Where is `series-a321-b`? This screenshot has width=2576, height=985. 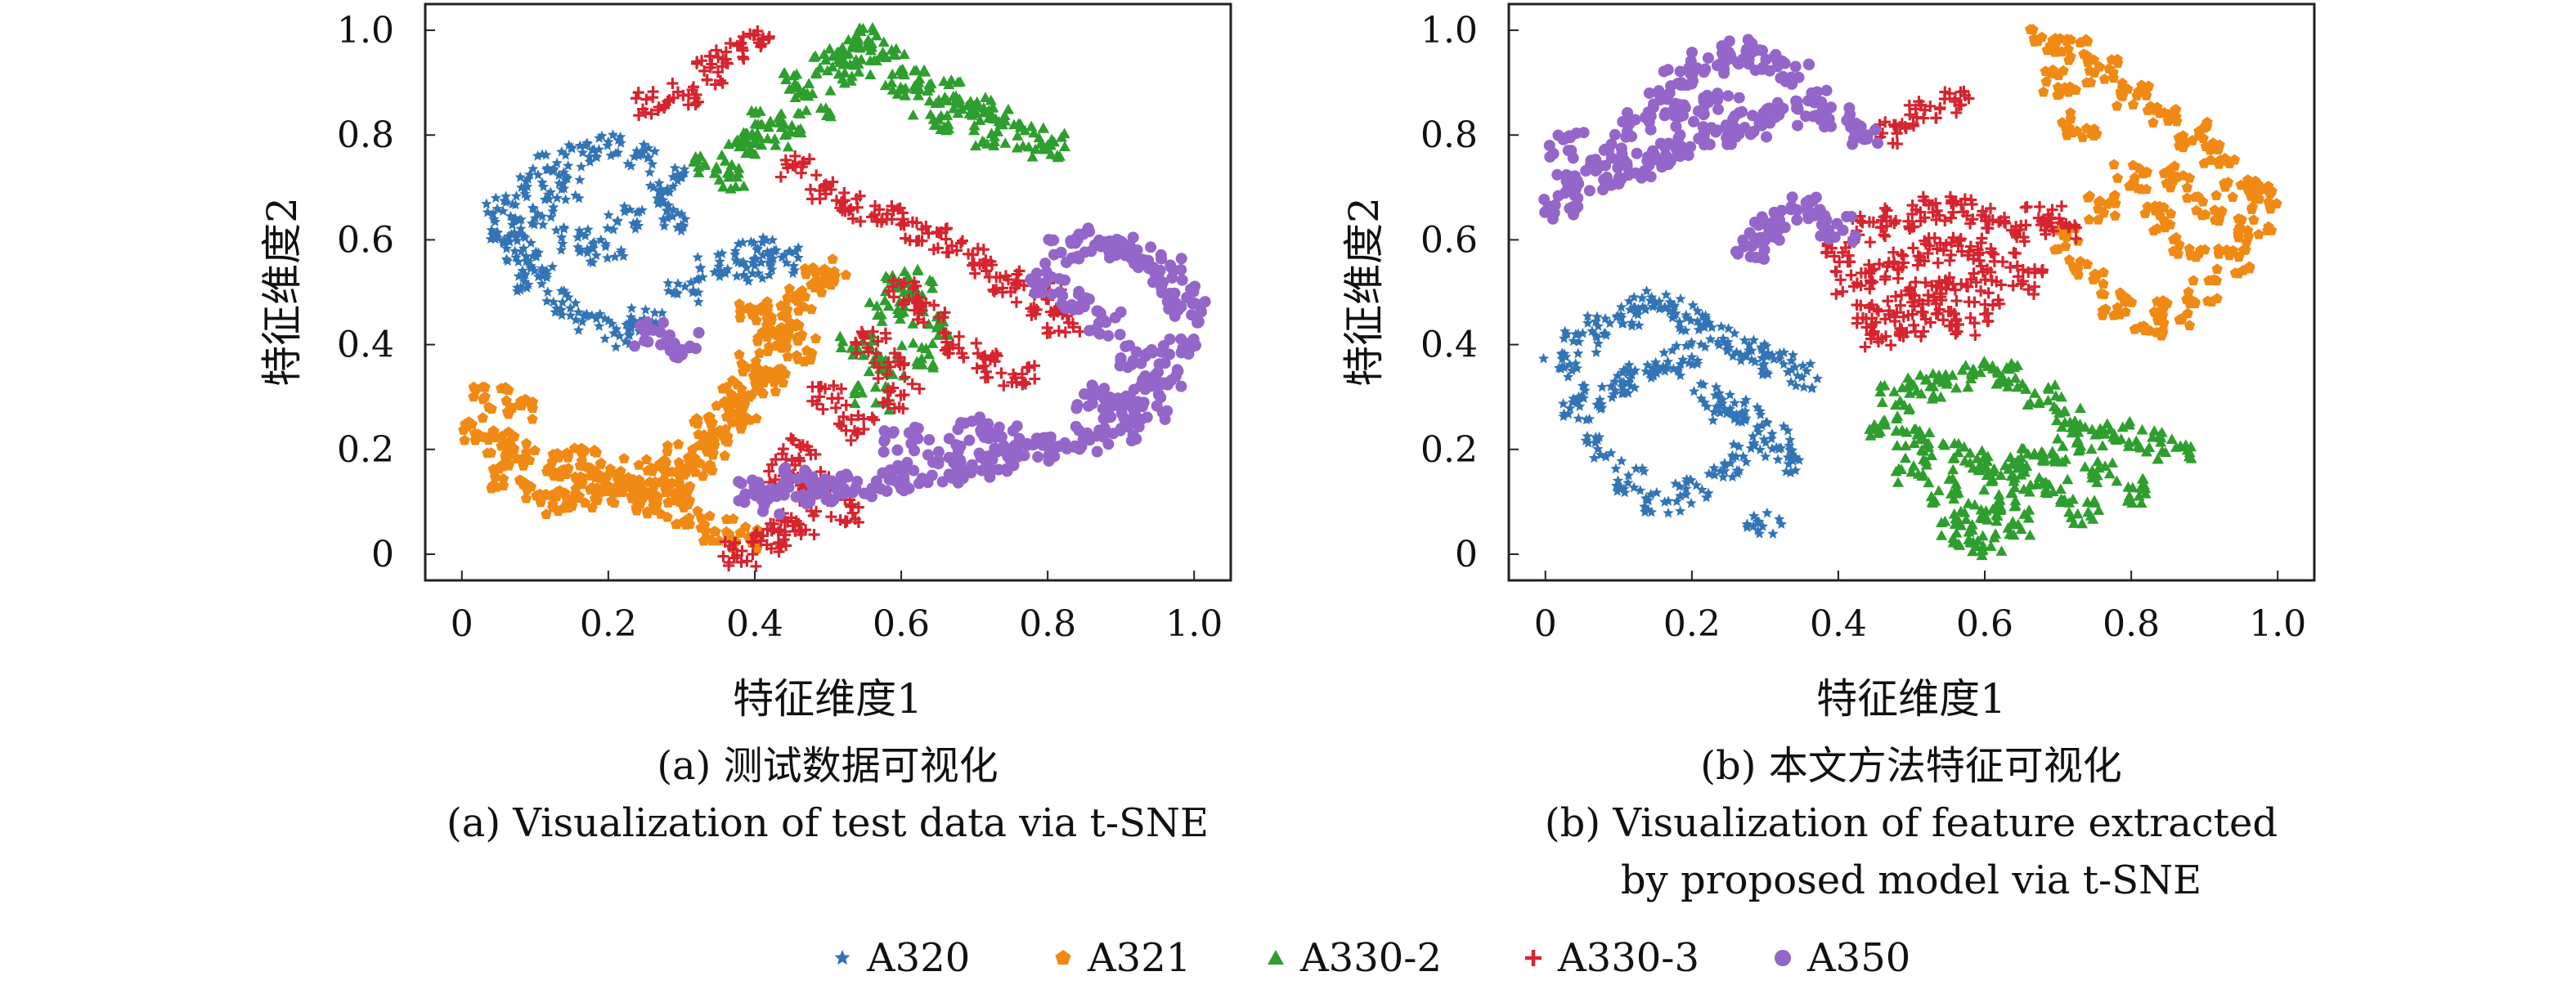 series-a321-b is located at coordinates (2153, 182).